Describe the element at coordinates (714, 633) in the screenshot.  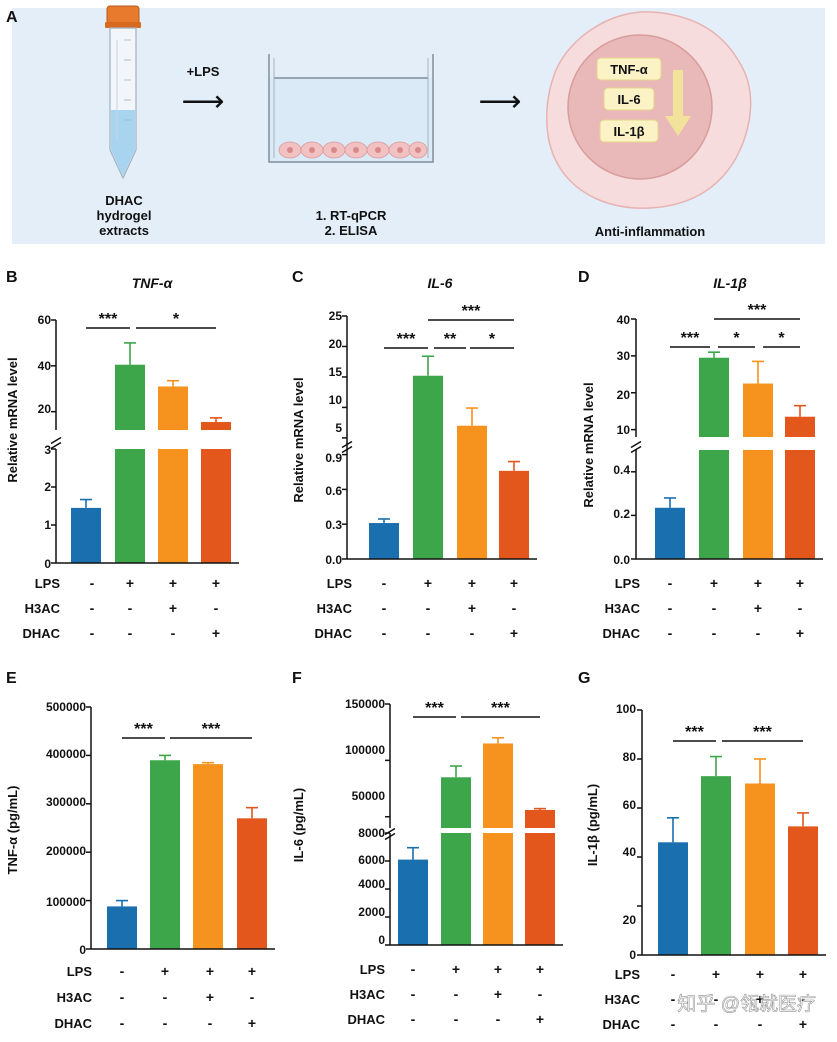
I see `panel-d-sign-dhac-1: -` at that location.